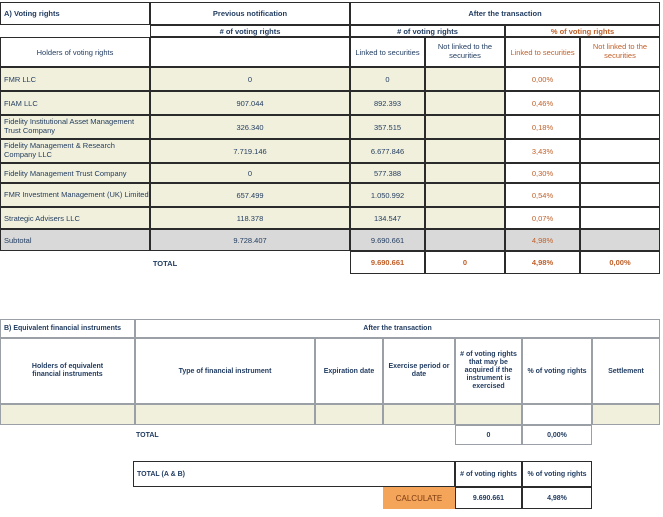 The width and height of the screenshot is (663, 517). Describe the element at coordinates (75, 240) in the screenshot. I see `subtotal-label: Subtotal` at that location.